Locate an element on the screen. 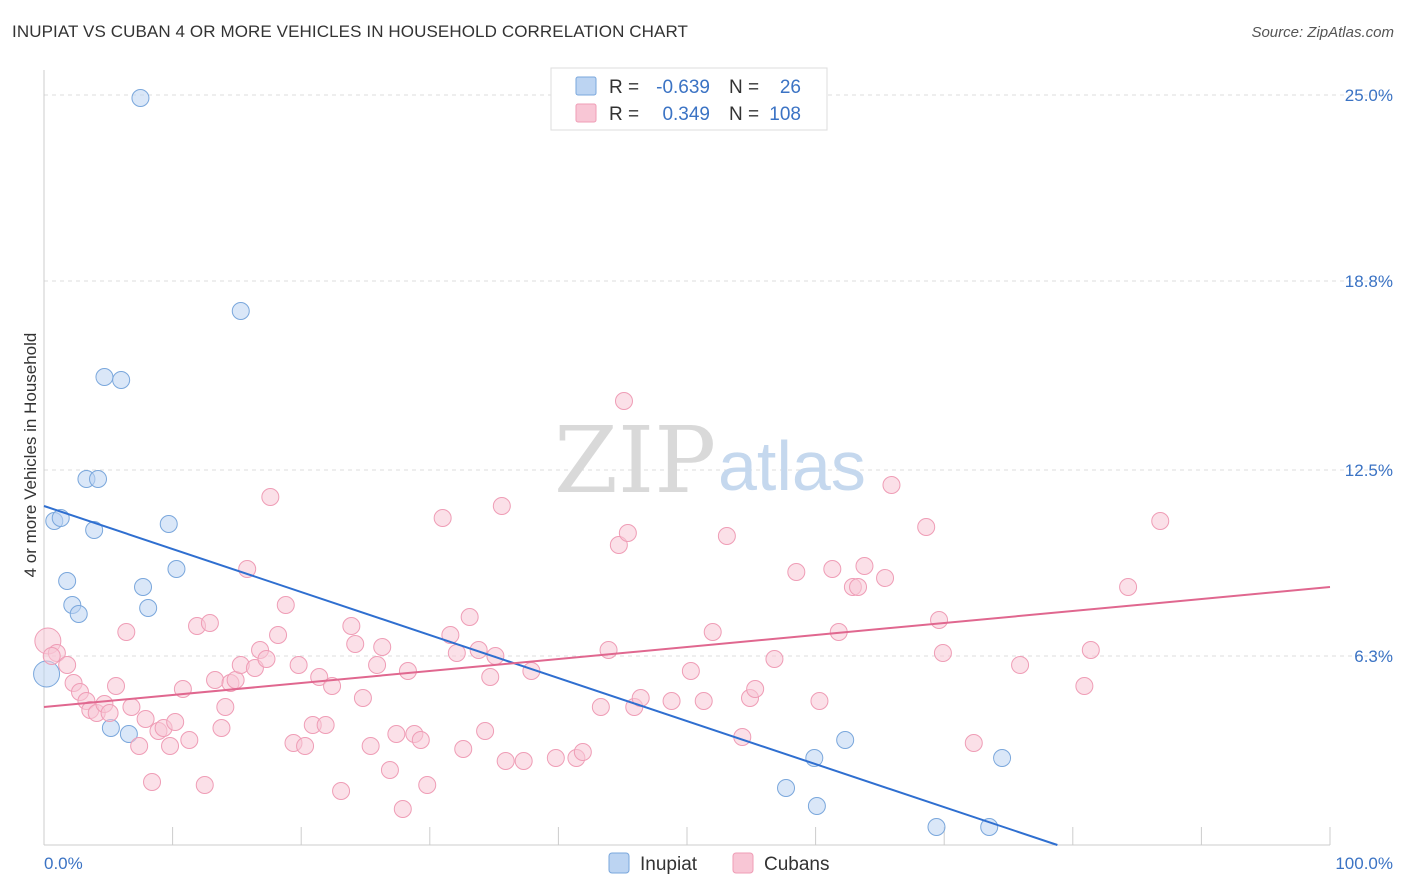  legend-r-value-inupiat: -0.639 is located at coordinates (683, 87).